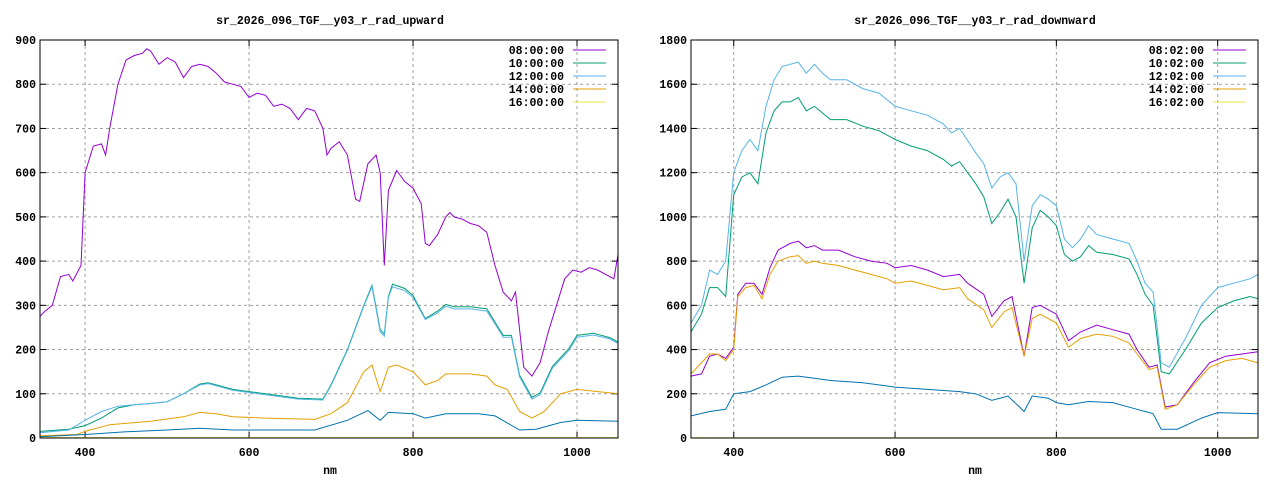  Describe the element at coordinates (673, 41) in the screenshot. I see `y-tick-label: 1800` at that location.